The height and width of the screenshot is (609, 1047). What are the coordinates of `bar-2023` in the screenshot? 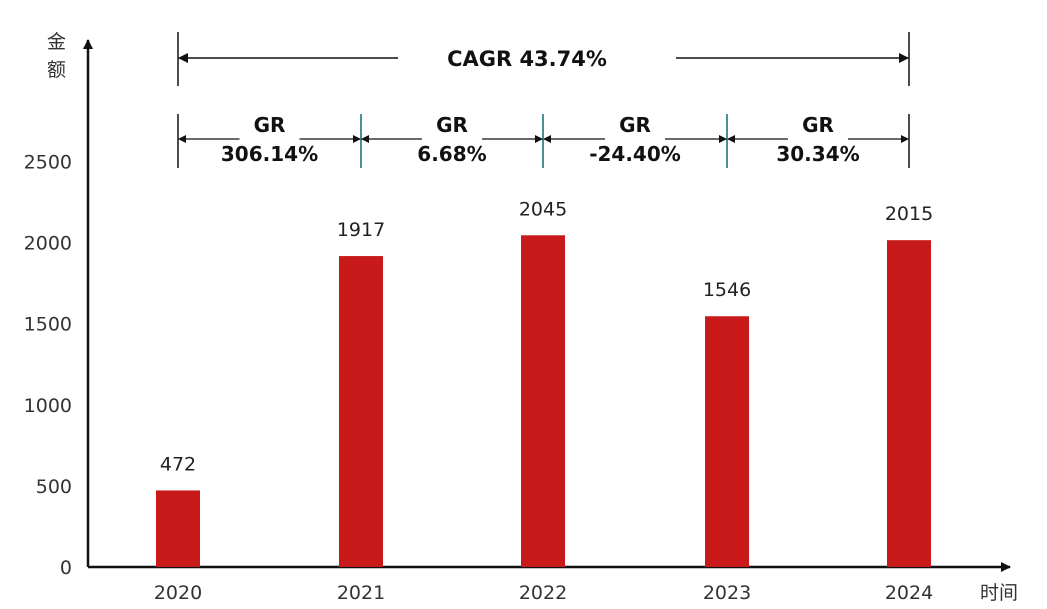 It's located at (727, 441).